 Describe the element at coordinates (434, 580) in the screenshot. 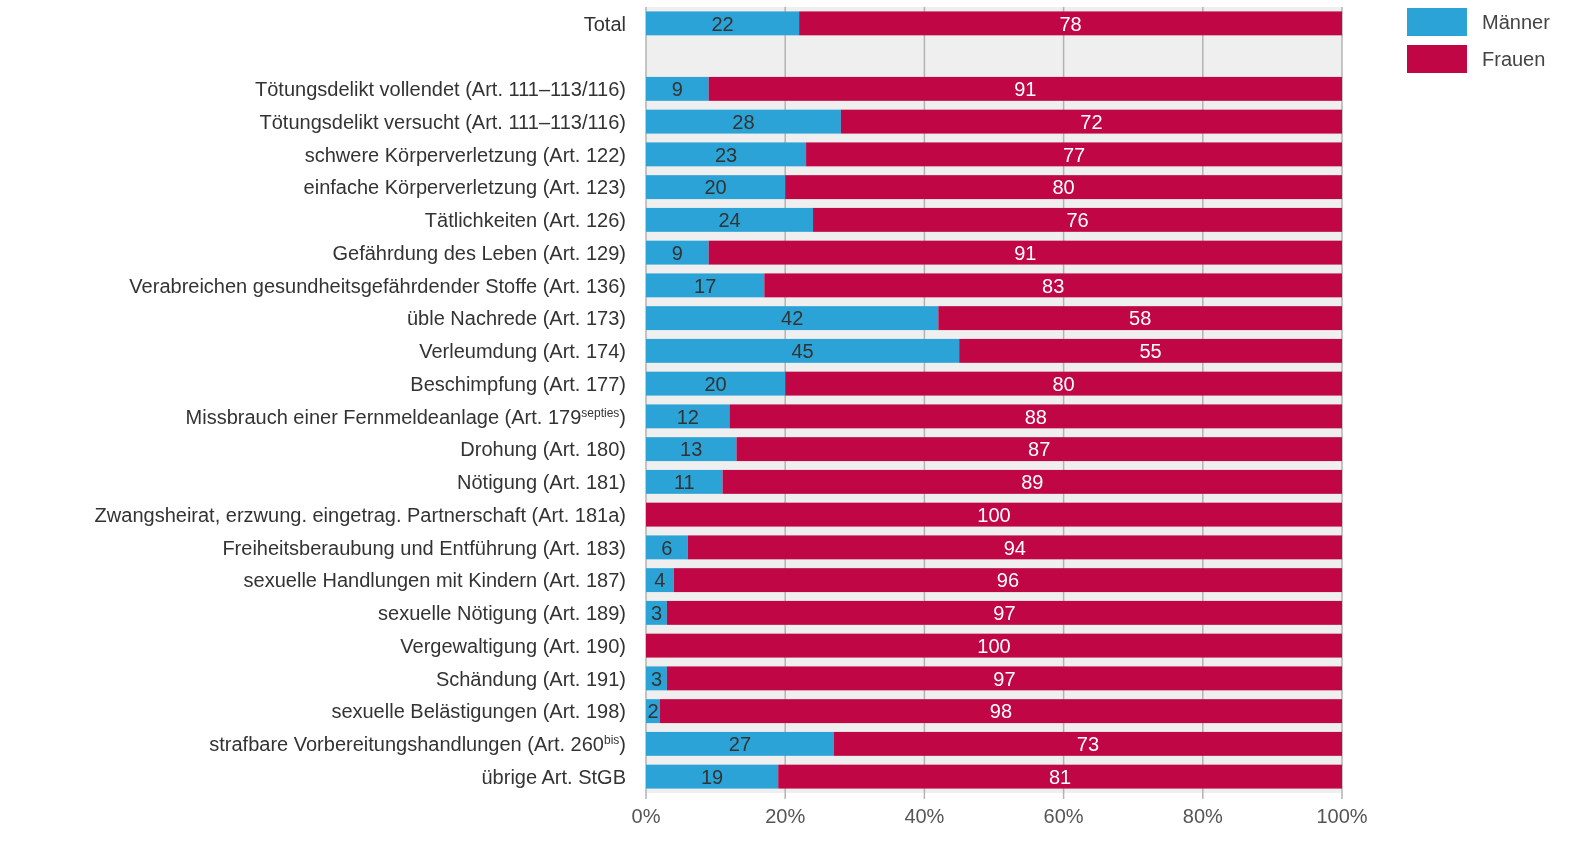

I see `y-tick-label: sexuelle Handlungen mit Kindern (Art. 187)` at that location.